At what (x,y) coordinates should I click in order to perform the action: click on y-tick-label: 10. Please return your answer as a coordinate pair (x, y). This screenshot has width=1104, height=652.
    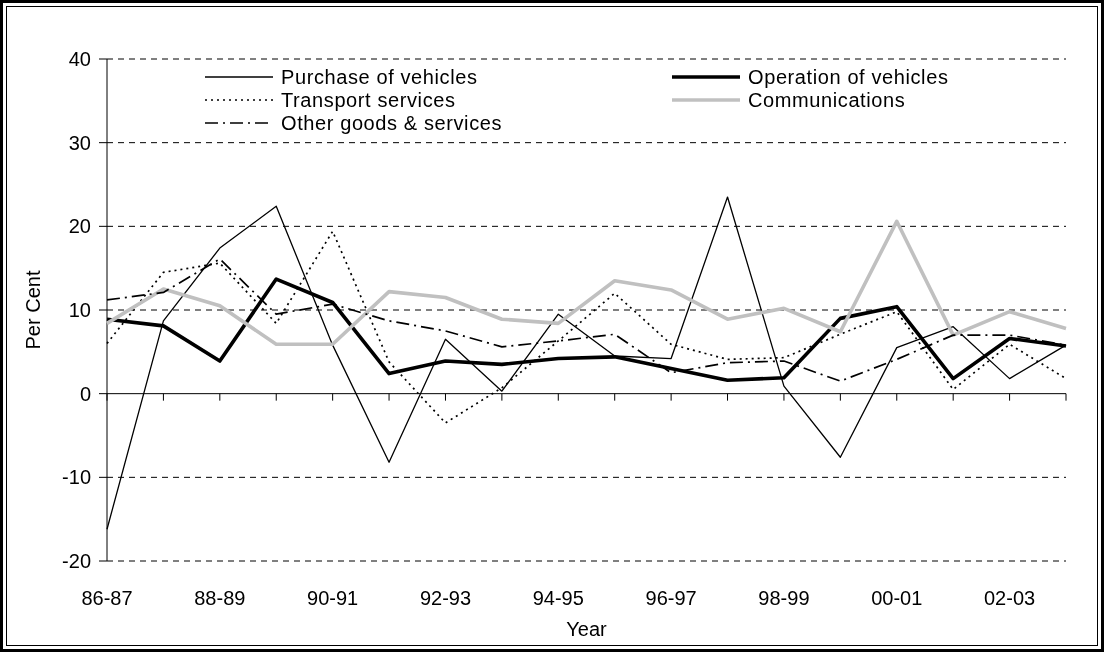
    Looking at the image, I should click on (79, 310).